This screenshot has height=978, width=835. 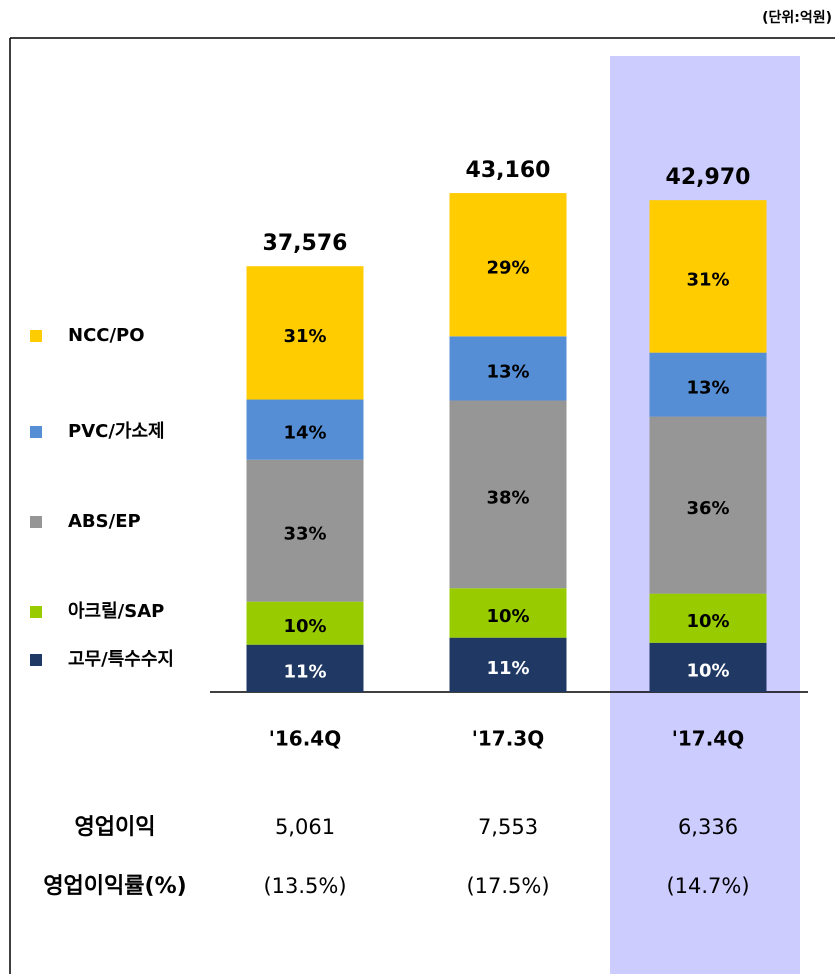 I want to click on legend-label: ABS/EP, so click(x=104, y=521).